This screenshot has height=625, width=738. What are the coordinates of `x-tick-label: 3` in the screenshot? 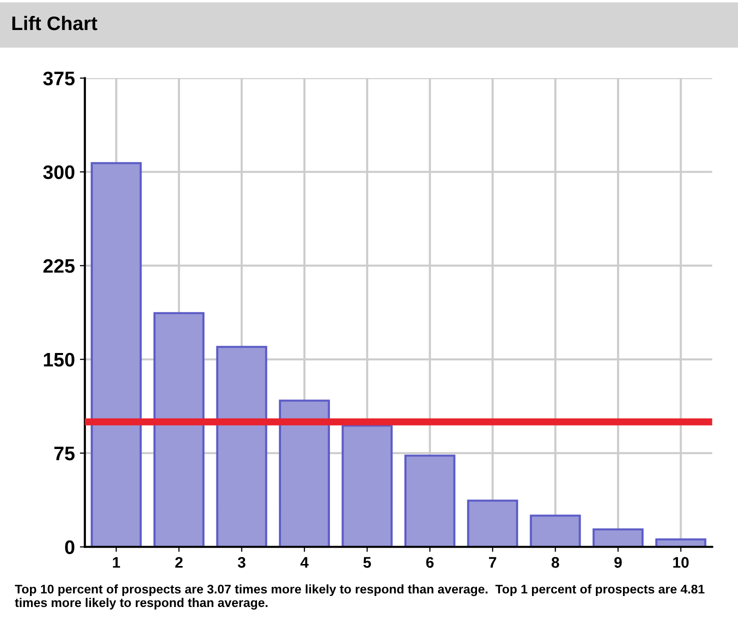 It's located at (242, 562).